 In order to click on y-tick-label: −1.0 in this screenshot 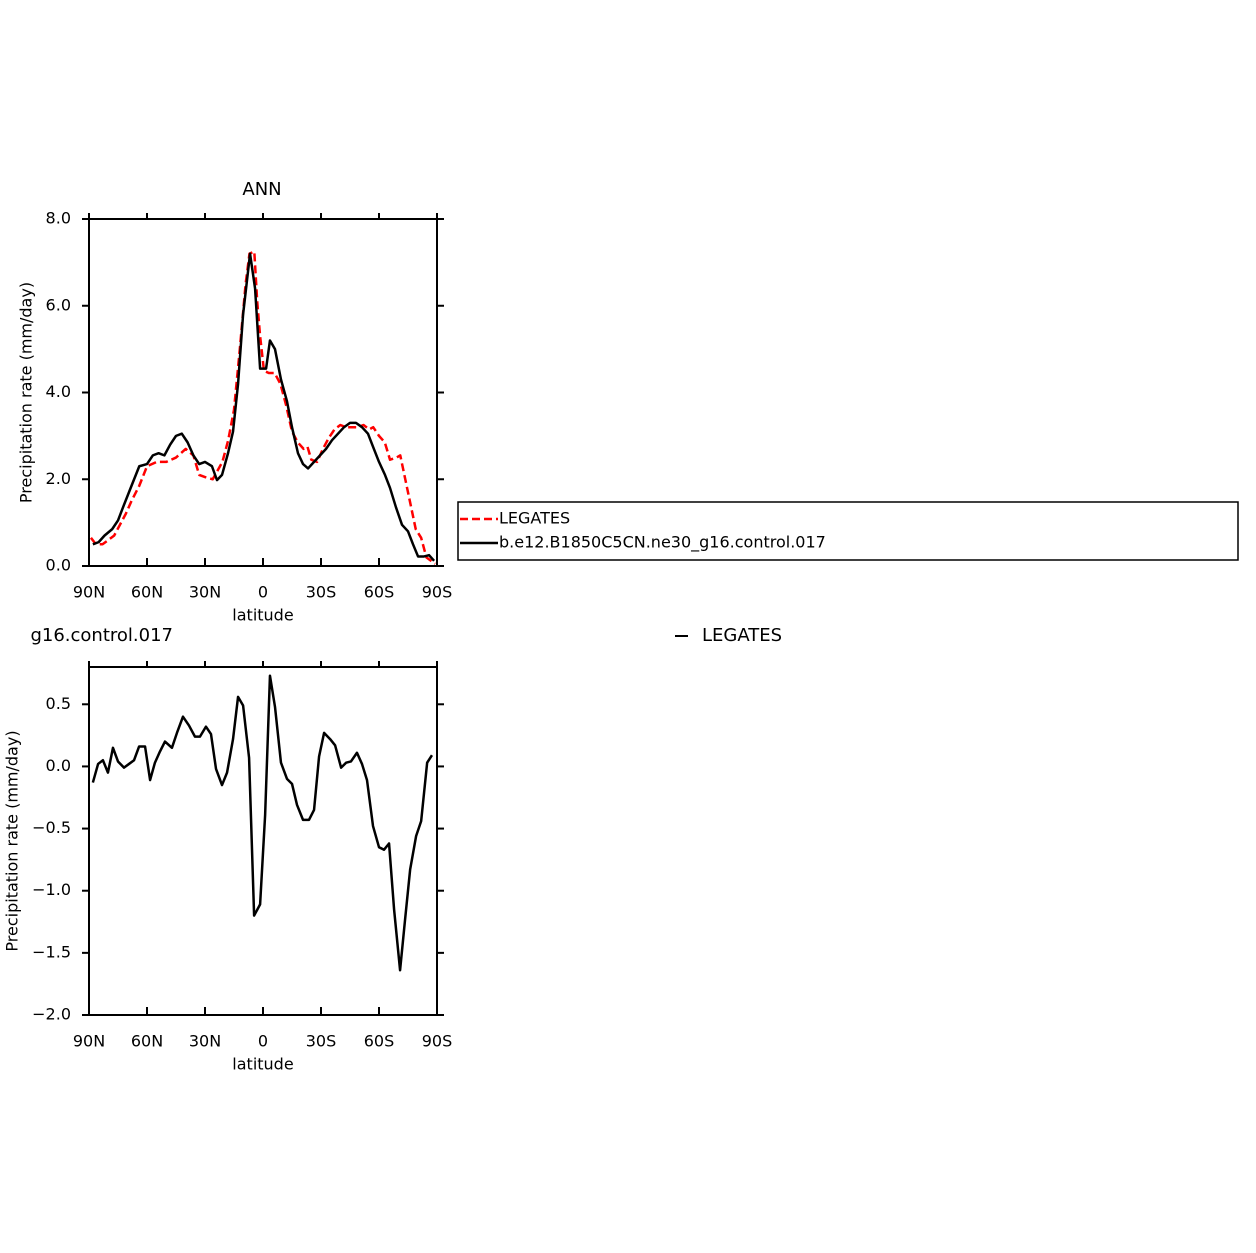, I will do `click(51, 889)`.